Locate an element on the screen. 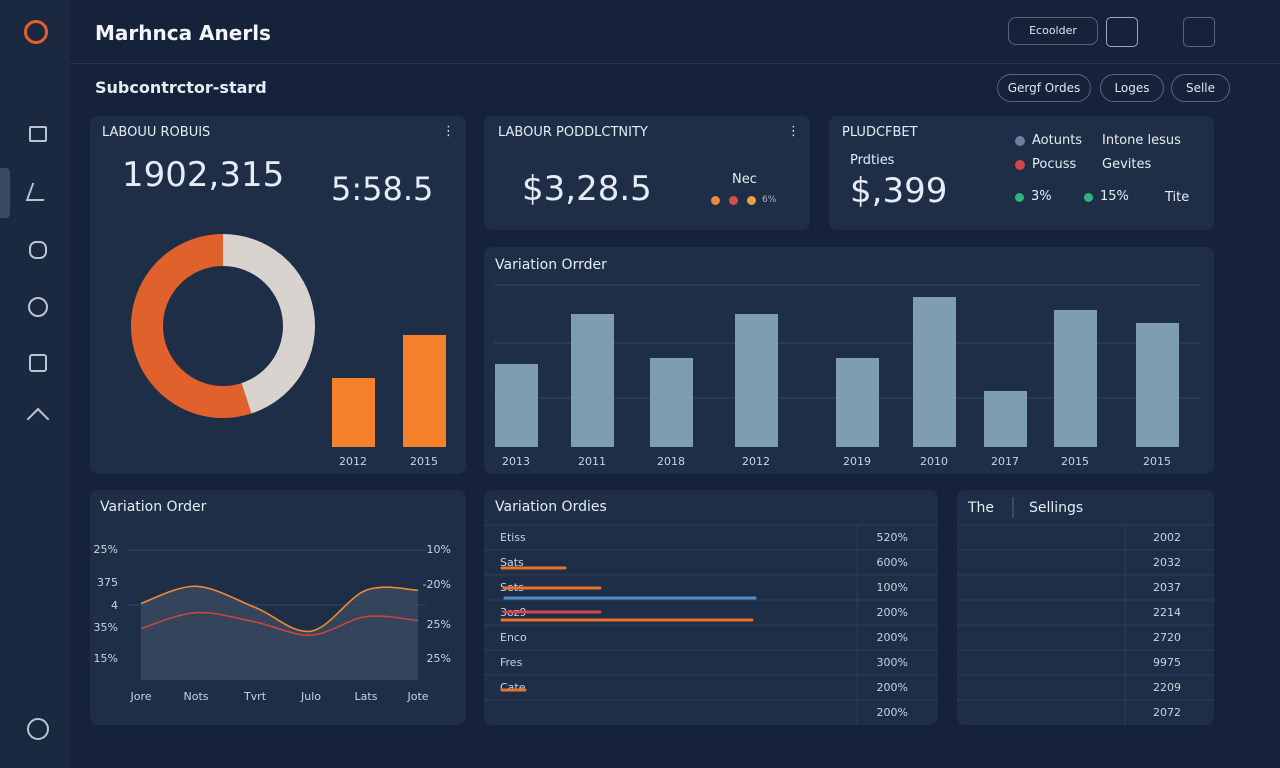 Image resolution: width=1280 pixels, height=768 pixels. sidebar is located at coordinates (35, 384).